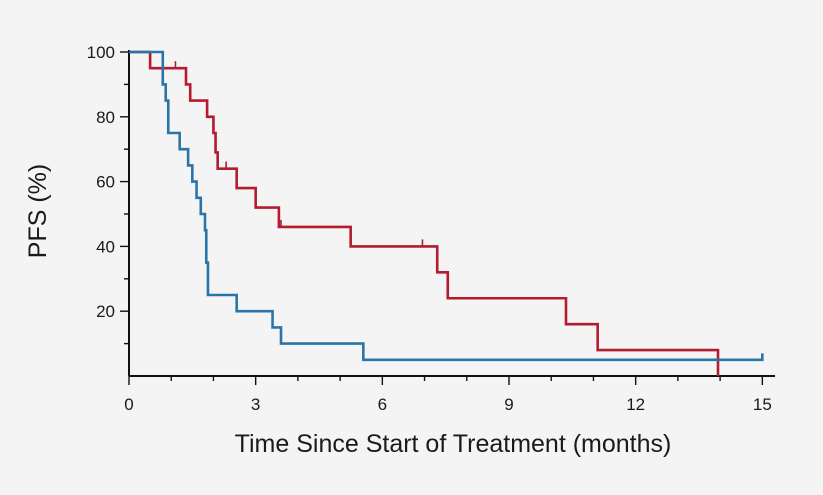 This screenshot has height=495, width=823. What do you see at coordinates (101, 52) in the screenshot?
I see `y-tick-label: 100` at bounding box center [101, 52].